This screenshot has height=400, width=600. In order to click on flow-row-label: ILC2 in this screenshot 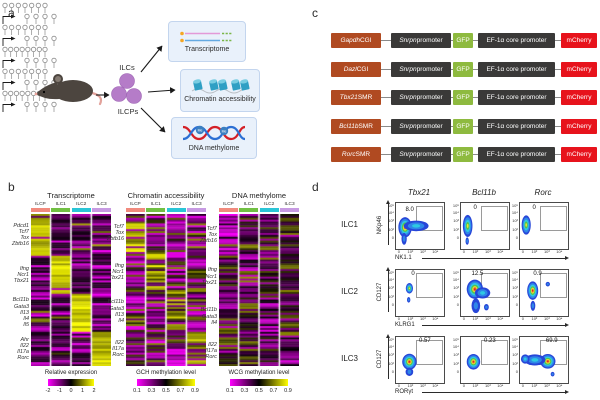, I will do `click(349, 291)`.